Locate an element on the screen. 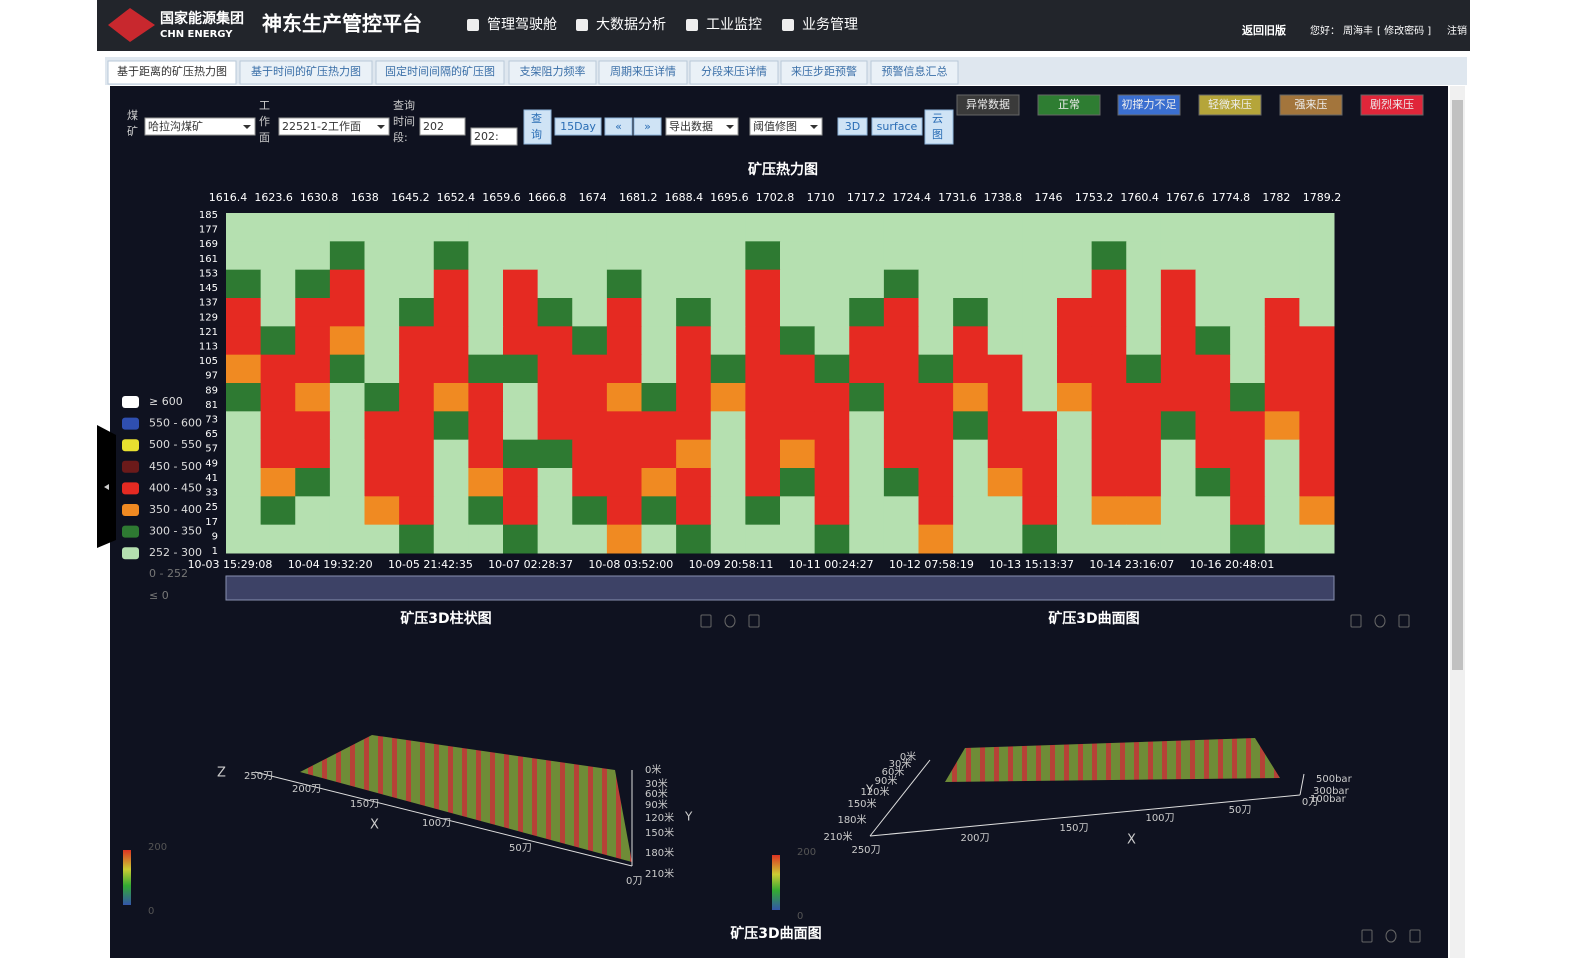  y-tick-label: 121 is located at coordinates (208, 332).